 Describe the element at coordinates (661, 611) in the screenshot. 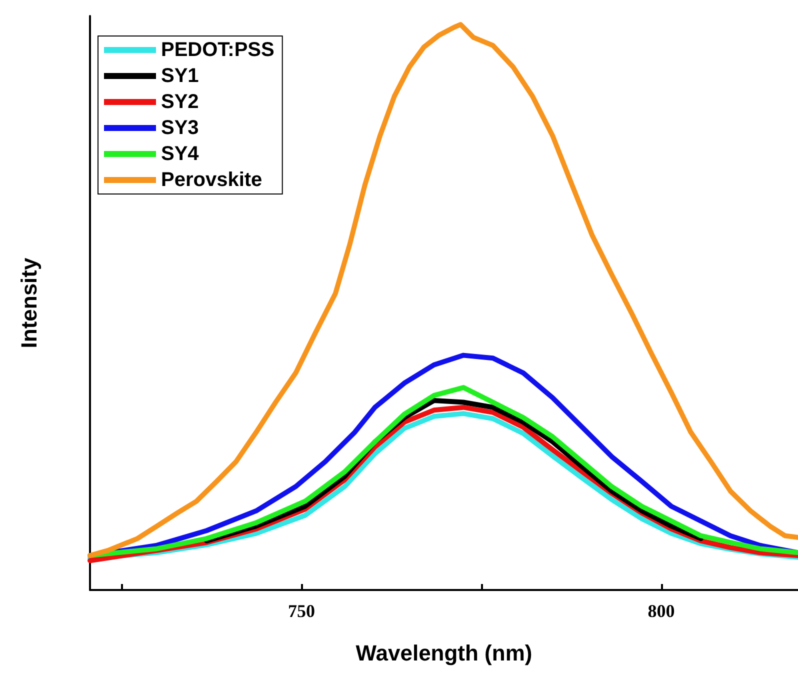

I see `x-tick-label: 800` at that location.